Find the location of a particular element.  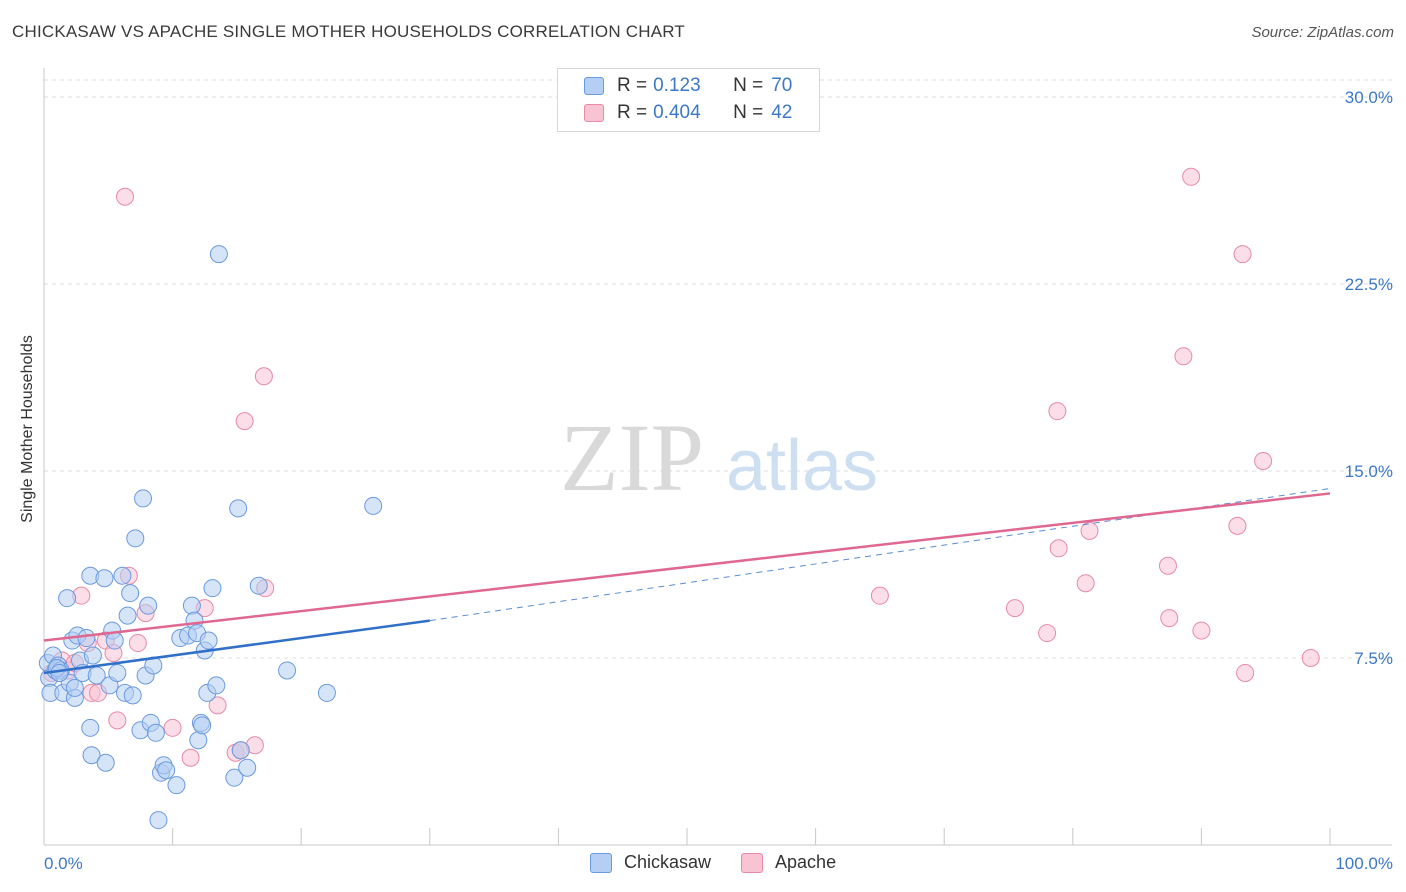

watermark: ZIP atlas is located at coordinates (719, 457).